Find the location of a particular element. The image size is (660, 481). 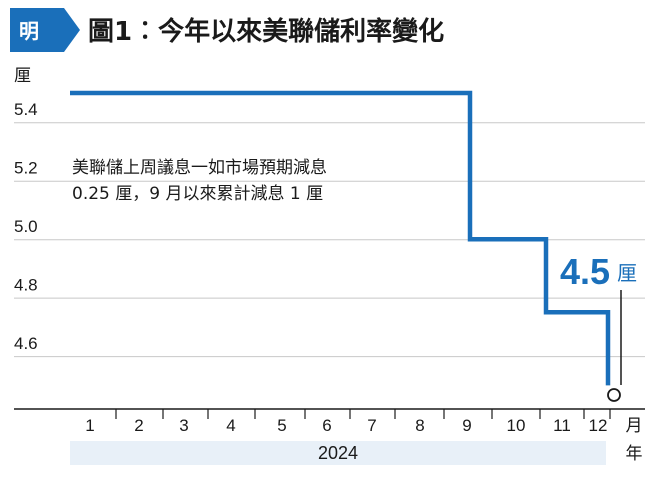

header: 明 圖1︰今年以來美聯儲利率變化 is located at coordinates (227, 30).